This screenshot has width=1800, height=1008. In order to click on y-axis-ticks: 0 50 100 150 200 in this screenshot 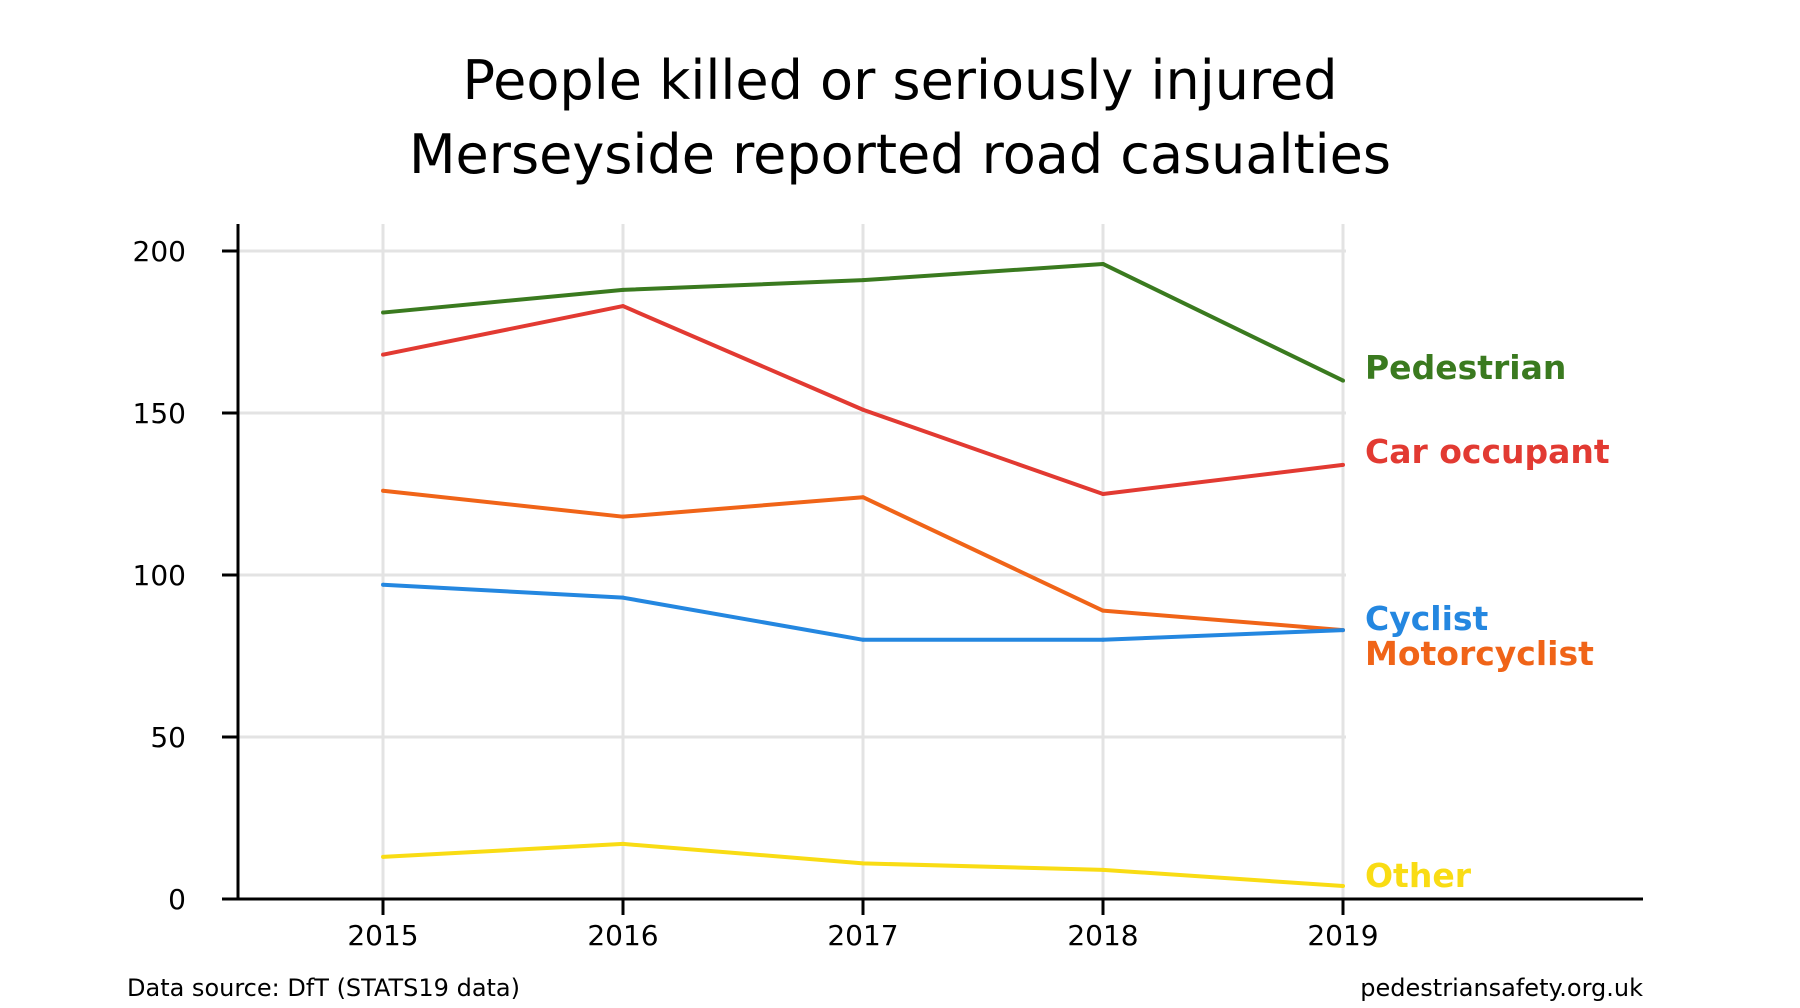, I will do `click(185, 575)`.